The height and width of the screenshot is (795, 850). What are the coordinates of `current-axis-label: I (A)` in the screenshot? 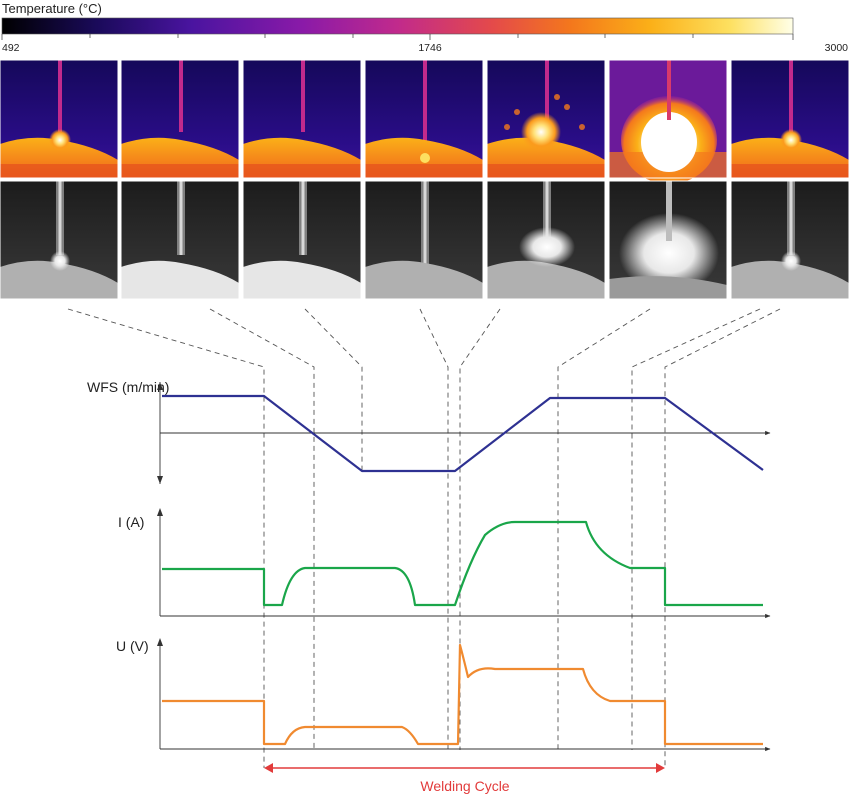 It's located at (131, 522).